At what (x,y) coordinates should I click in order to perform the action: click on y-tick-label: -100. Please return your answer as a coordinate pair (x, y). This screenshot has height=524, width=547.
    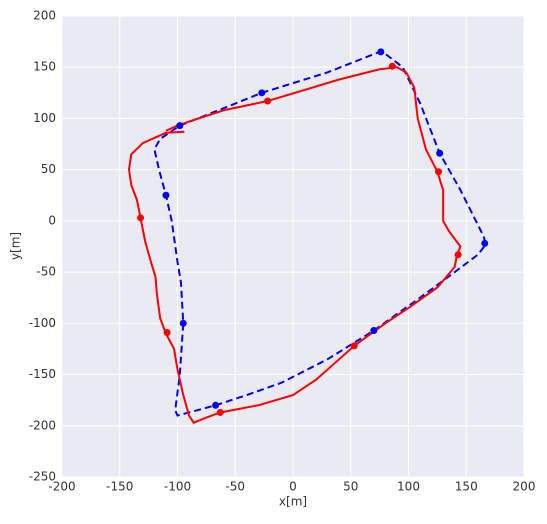
    Looking at the image, I should click on (42, 323).